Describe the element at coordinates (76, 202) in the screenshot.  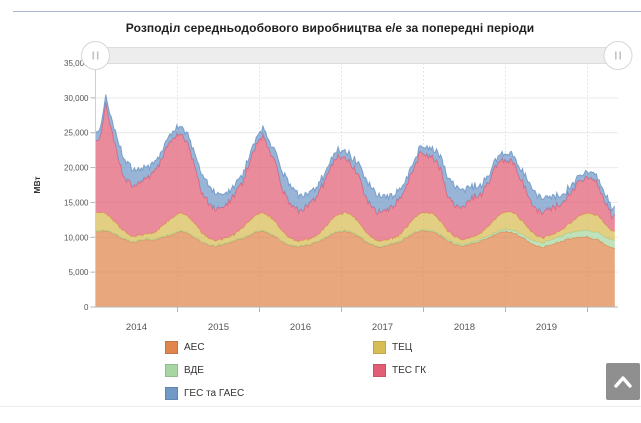
I see `y-axis-label: 15,000` at that location.